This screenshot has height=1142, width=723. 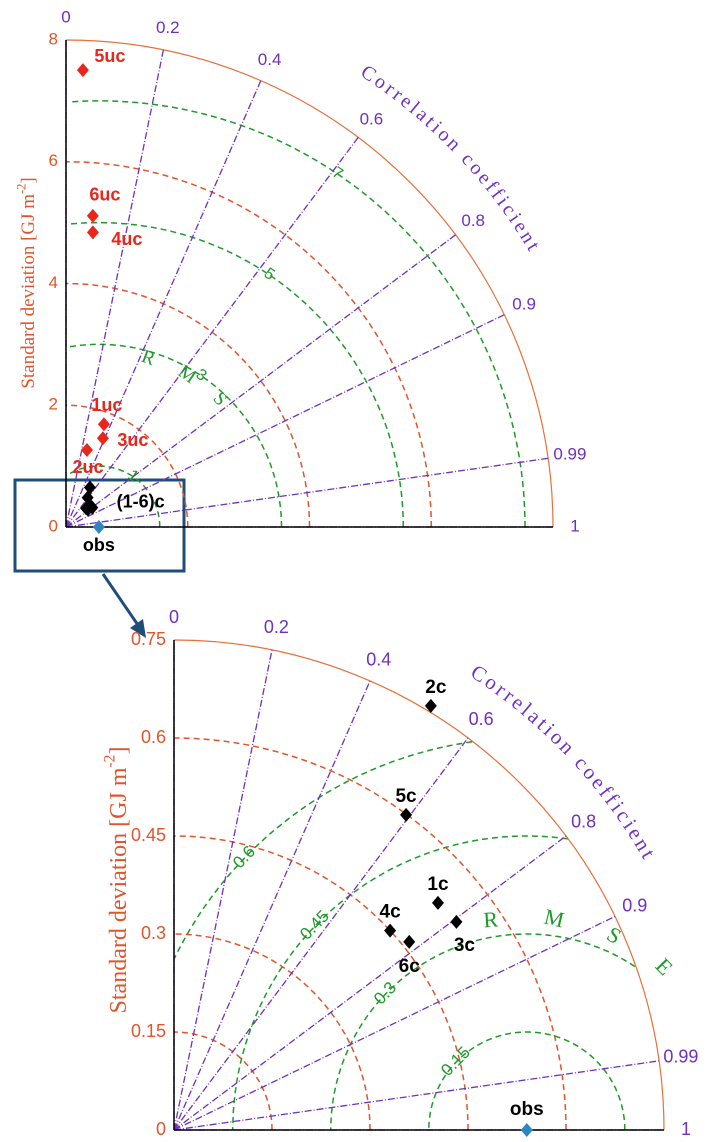 I want to click on point-label: 1uc, so click(x=106, y=405).